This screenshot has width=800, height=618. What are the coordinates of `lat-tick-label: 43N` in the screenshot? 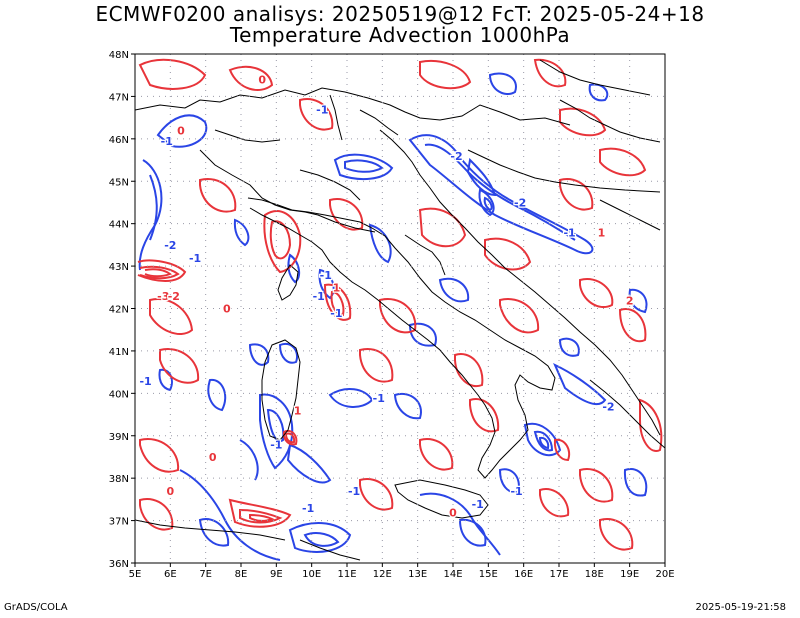 It's located at (119, 267).